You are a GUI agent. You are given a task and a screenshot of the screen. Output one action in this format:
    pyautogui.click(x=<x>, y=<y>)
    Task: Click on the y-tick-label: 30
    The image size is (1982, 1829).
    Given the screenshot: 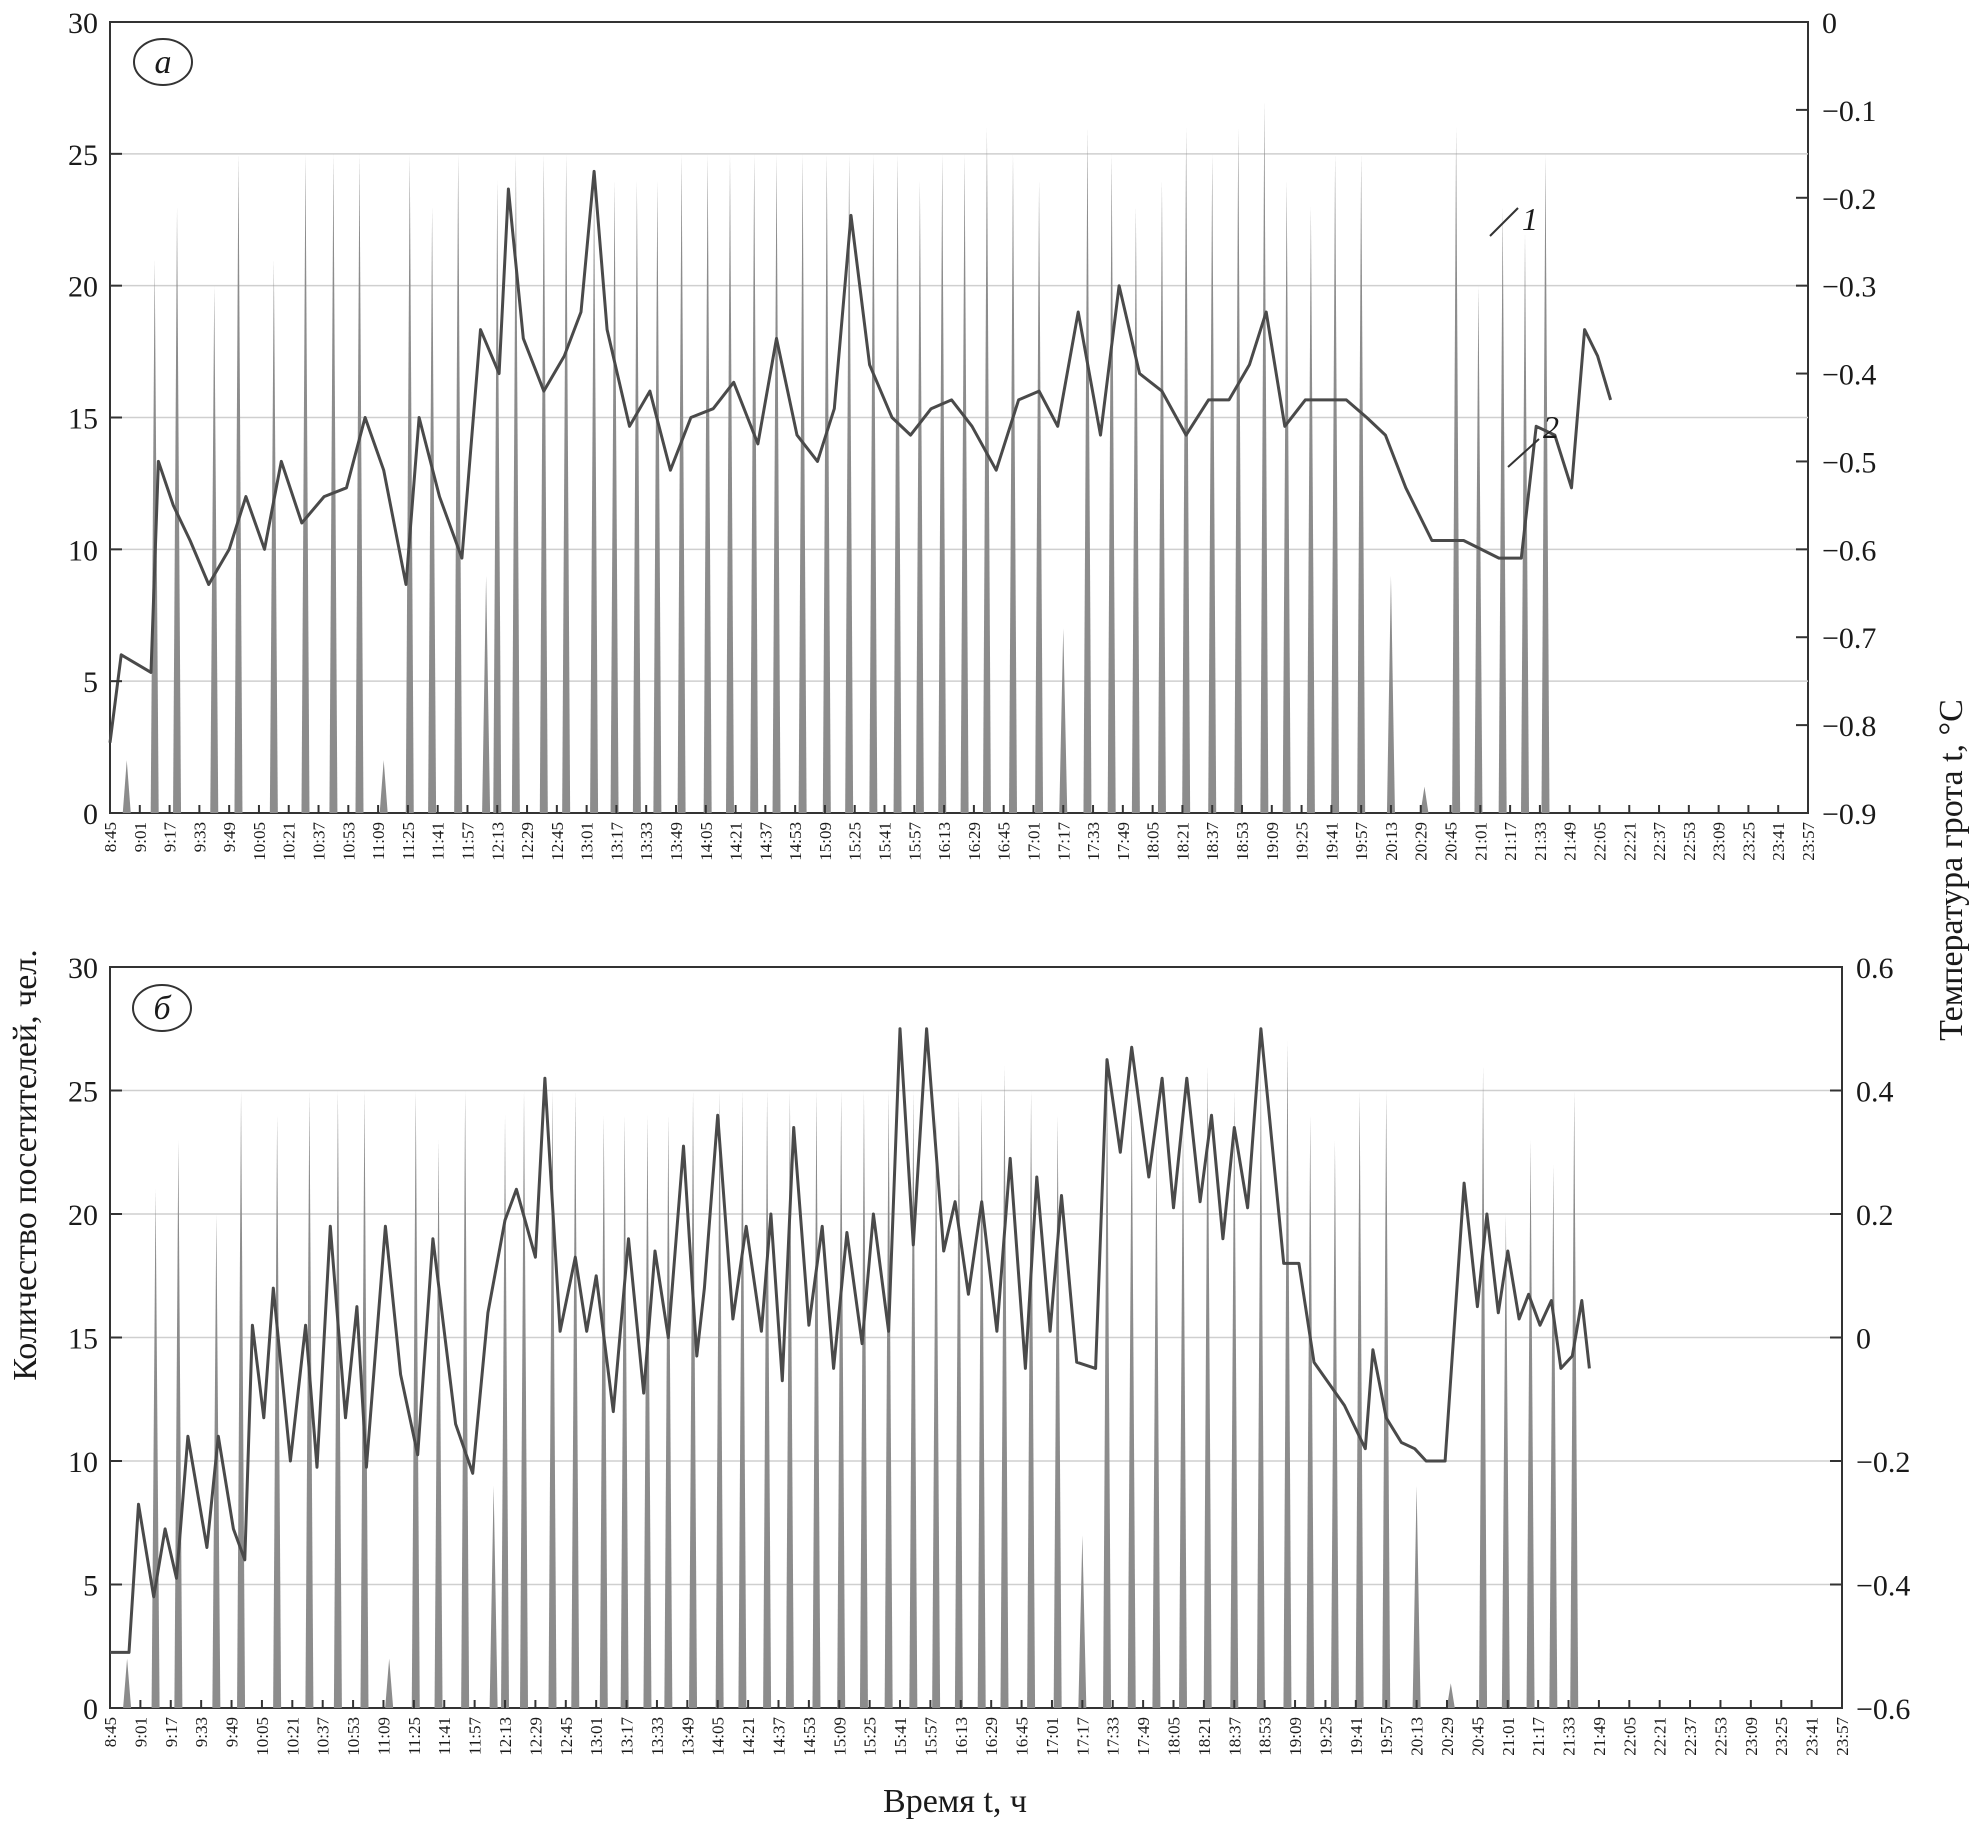 What is the action you would take?
    pyautogui.click(x=83, y=23)
    